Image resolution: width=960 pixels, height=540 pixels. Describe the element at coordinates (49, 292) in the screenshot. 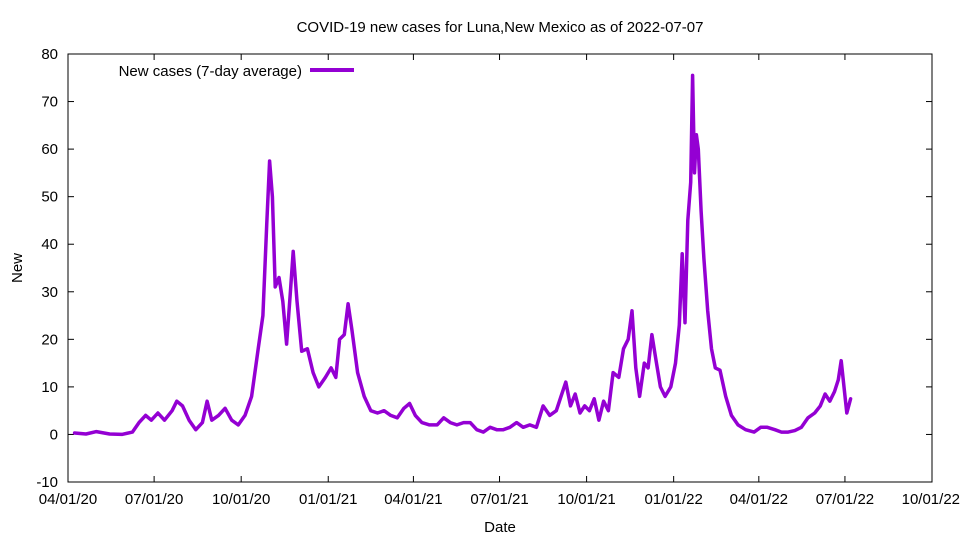

I see `y-tick-label: 30` at that location.